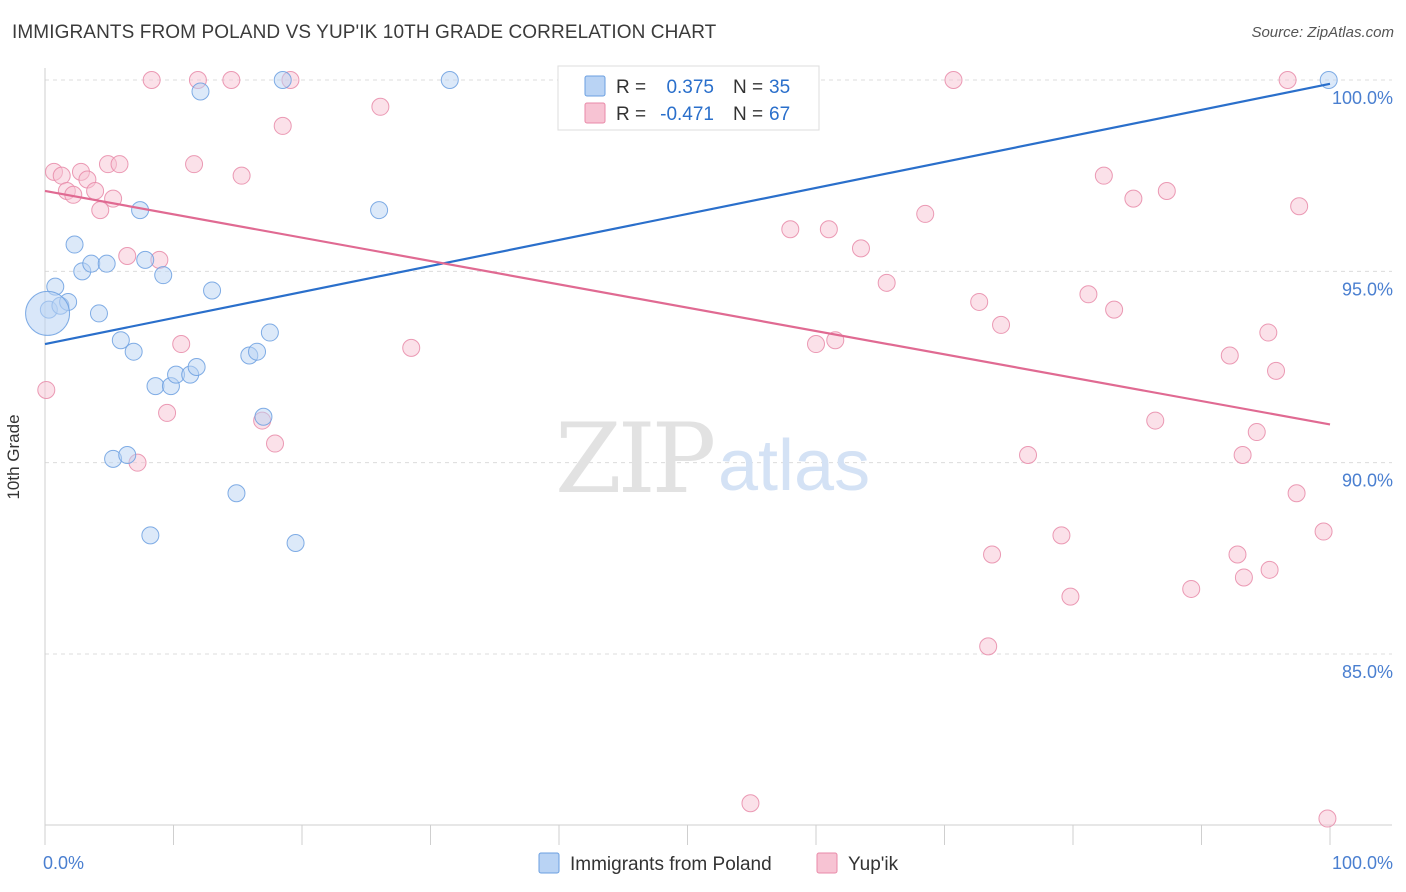  Describe the element at coordinates (1367, 481) in the screenshot. I see `y-tick-label: 90.0%` at that location.